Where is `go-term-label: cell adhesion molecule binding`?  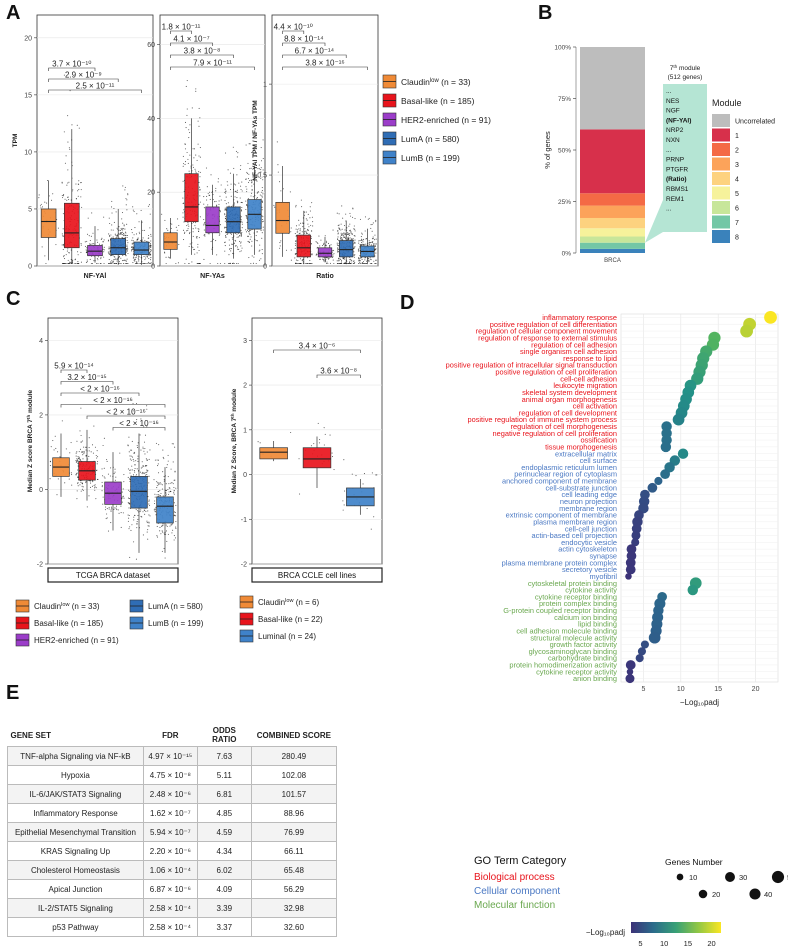 go-term-label: cell adhesion molecule binding is located at coordinates (566, 630).